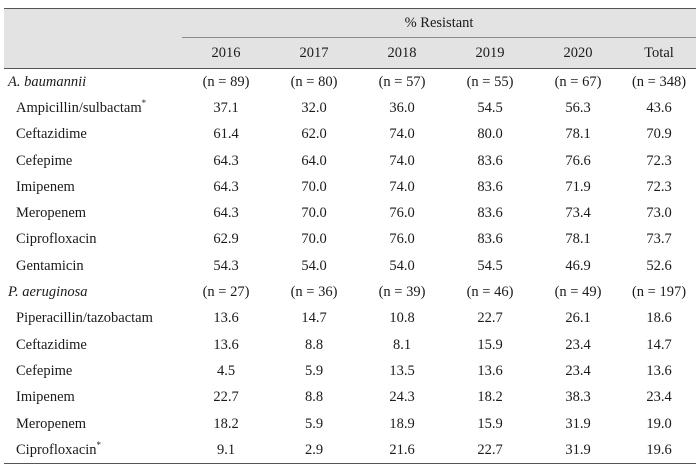  What do you see at coordinates (48, 292) in the screenshot?
I see `species-name: P. aeruginosa` at bounding box center [48, 292].